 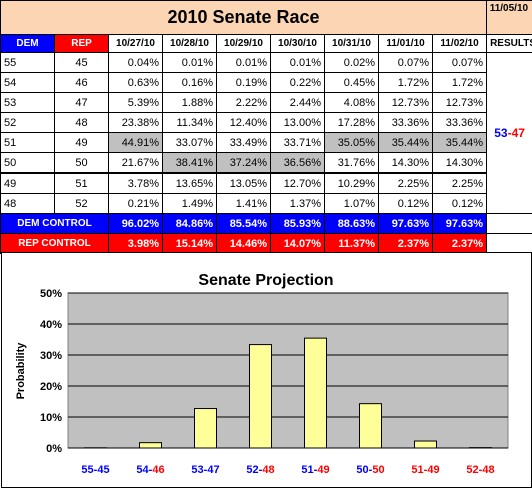 What do you see at coordinates (243, 223) in the screenshot?
I see `dem-control-value: 85.54%` at bounding box center [243, 223].